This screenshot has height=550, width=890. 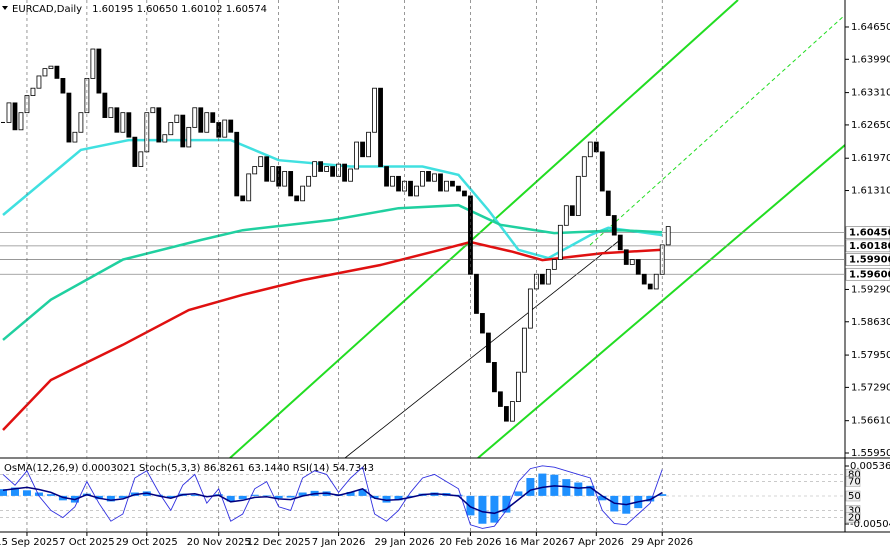 What do you see at coordinates (29, 542) in the screenshot?
I see `x-tick-label: 15 Sep 2025` at bounding box center [29, 542].